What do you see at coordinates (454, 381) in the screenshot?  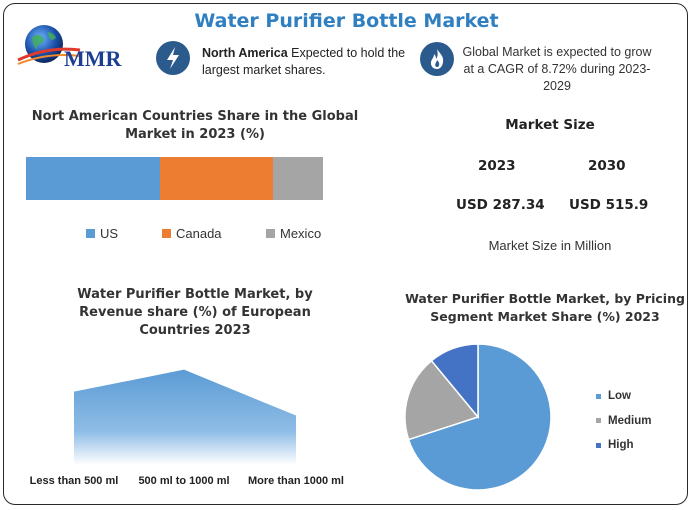 I see `pie-slice-high` at bounding box center [454, 381].